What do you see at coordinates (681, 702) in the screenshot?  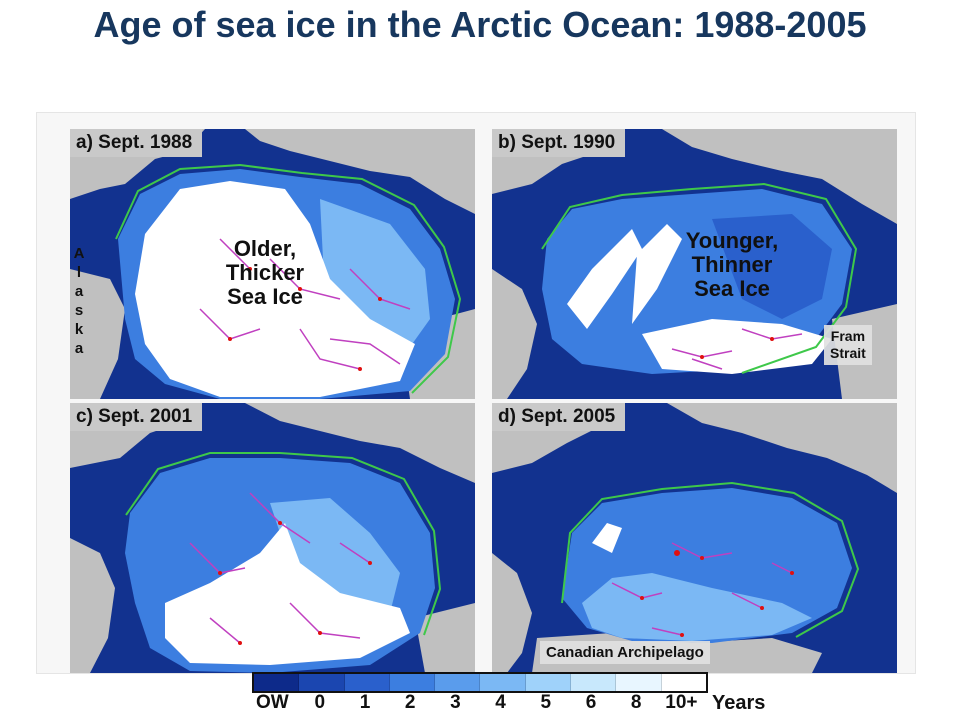 I see `legend-tick-label: 10+` at bounding box center [681, 702].